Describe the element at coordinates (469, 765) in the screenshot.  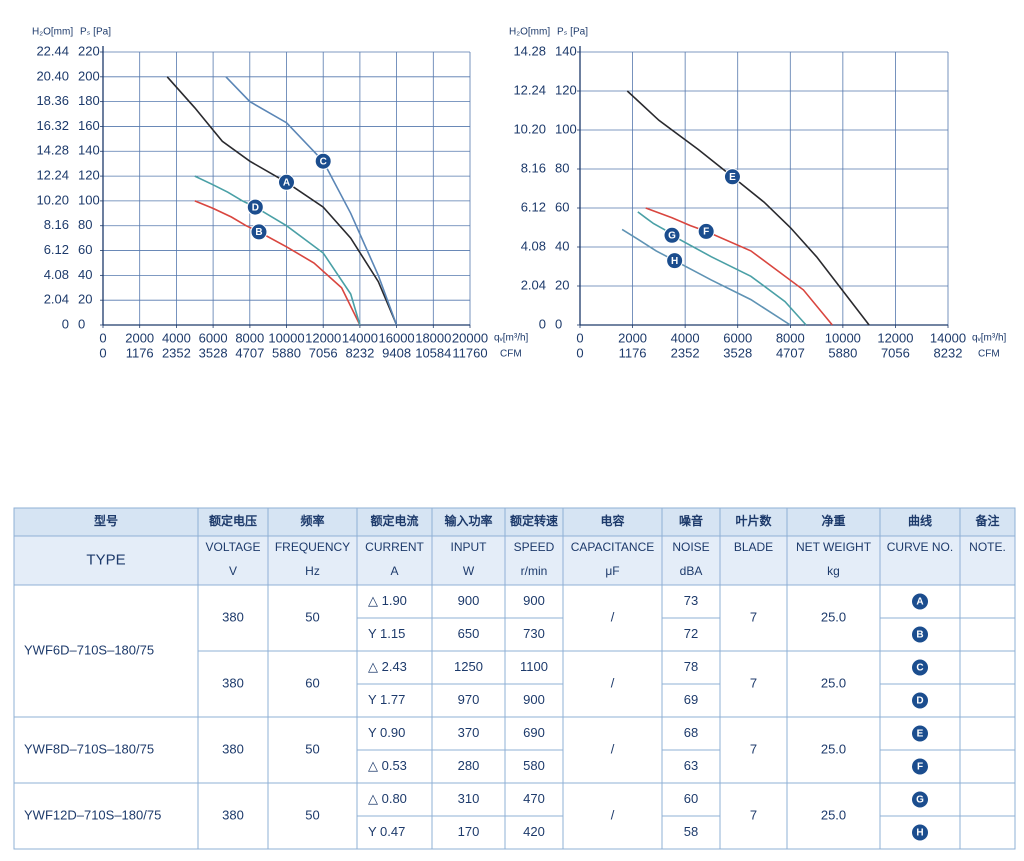
I see `cell-input: 280` at that location.